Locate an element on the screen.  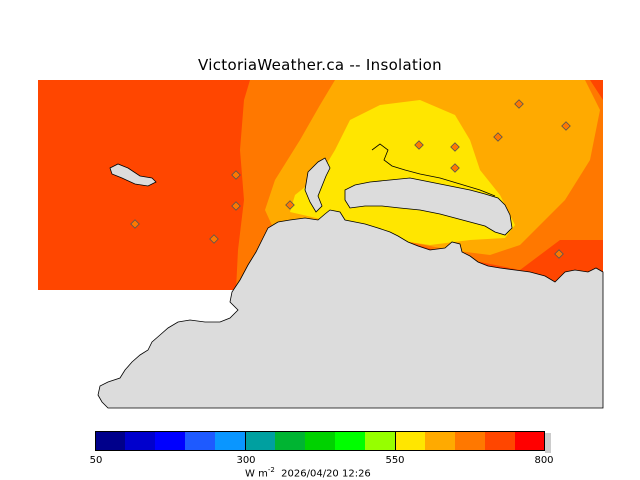
coastline-island-west is located at coordinates (133, 175).